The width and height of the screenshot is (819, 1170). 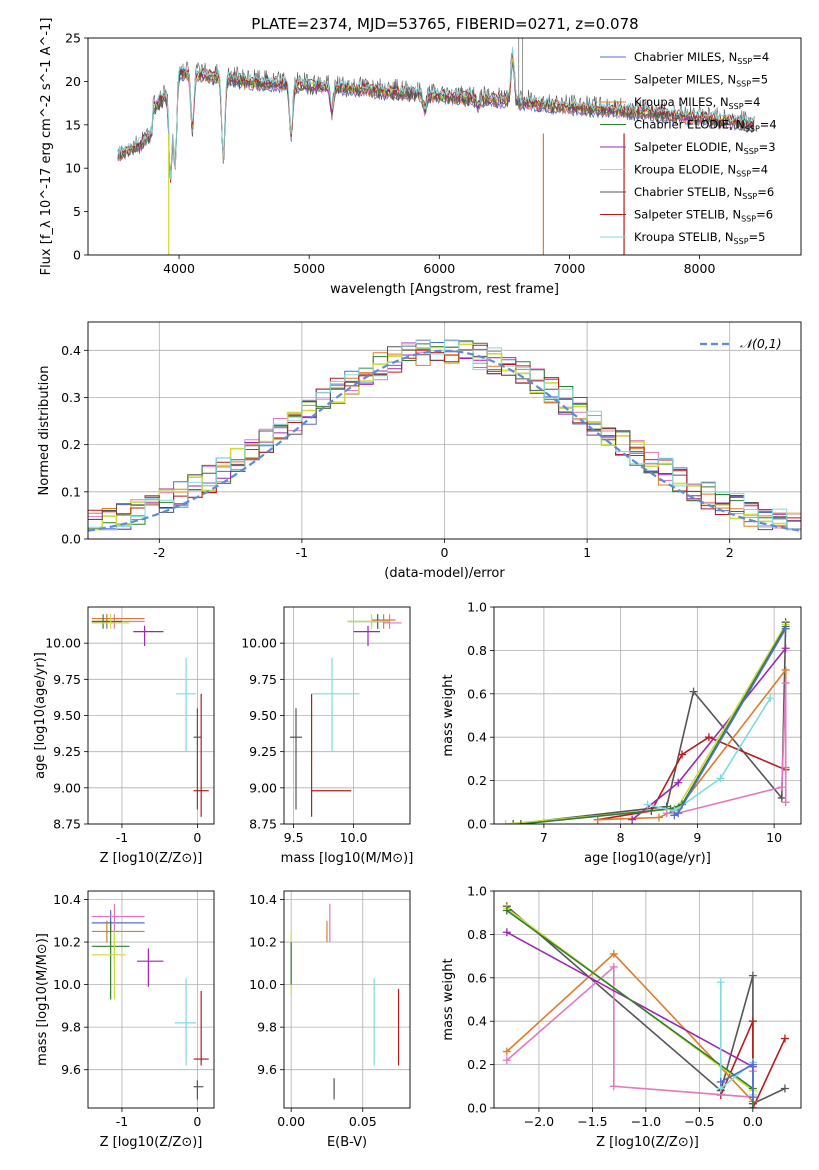 I want to click on age-vs-Z-ytick-label: 9.00, so click(x=67, y=787).